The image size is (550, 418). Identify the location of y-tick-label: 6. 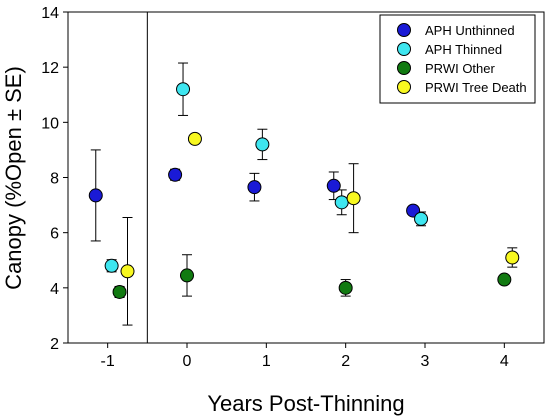
(54, 234).